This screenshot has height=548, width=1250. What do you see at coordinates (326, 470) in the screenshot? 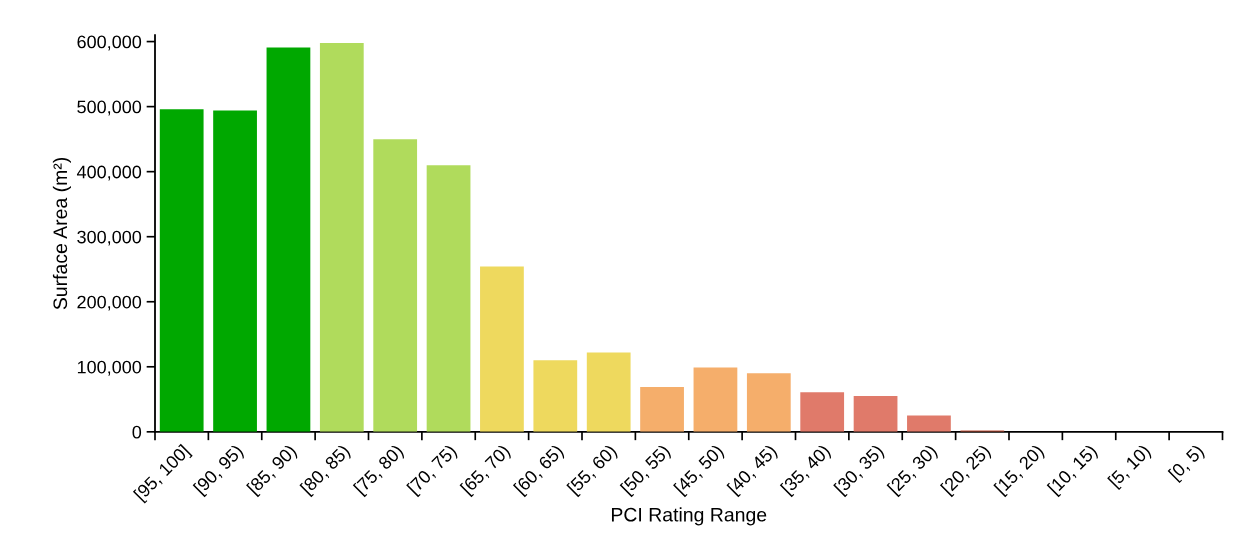
I see `x-tick-label: [80, 85)` at bounding box center [326, 470].